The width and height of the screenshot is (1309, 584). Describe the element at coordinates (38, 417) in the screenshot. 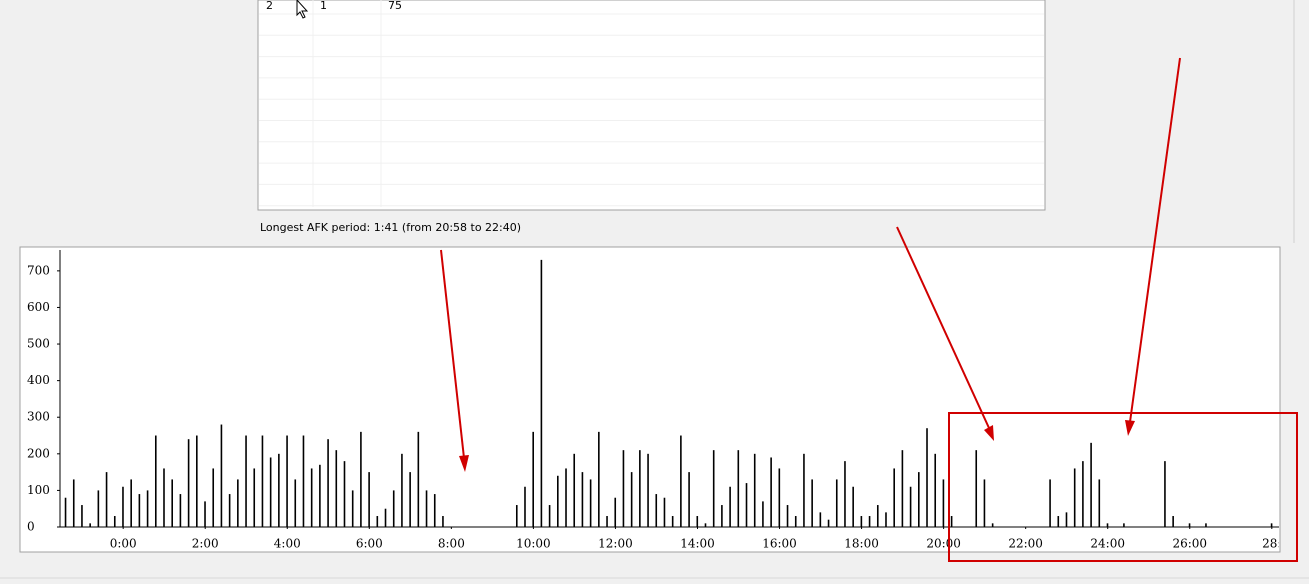

I see `y-tick-label: 300` at that location.